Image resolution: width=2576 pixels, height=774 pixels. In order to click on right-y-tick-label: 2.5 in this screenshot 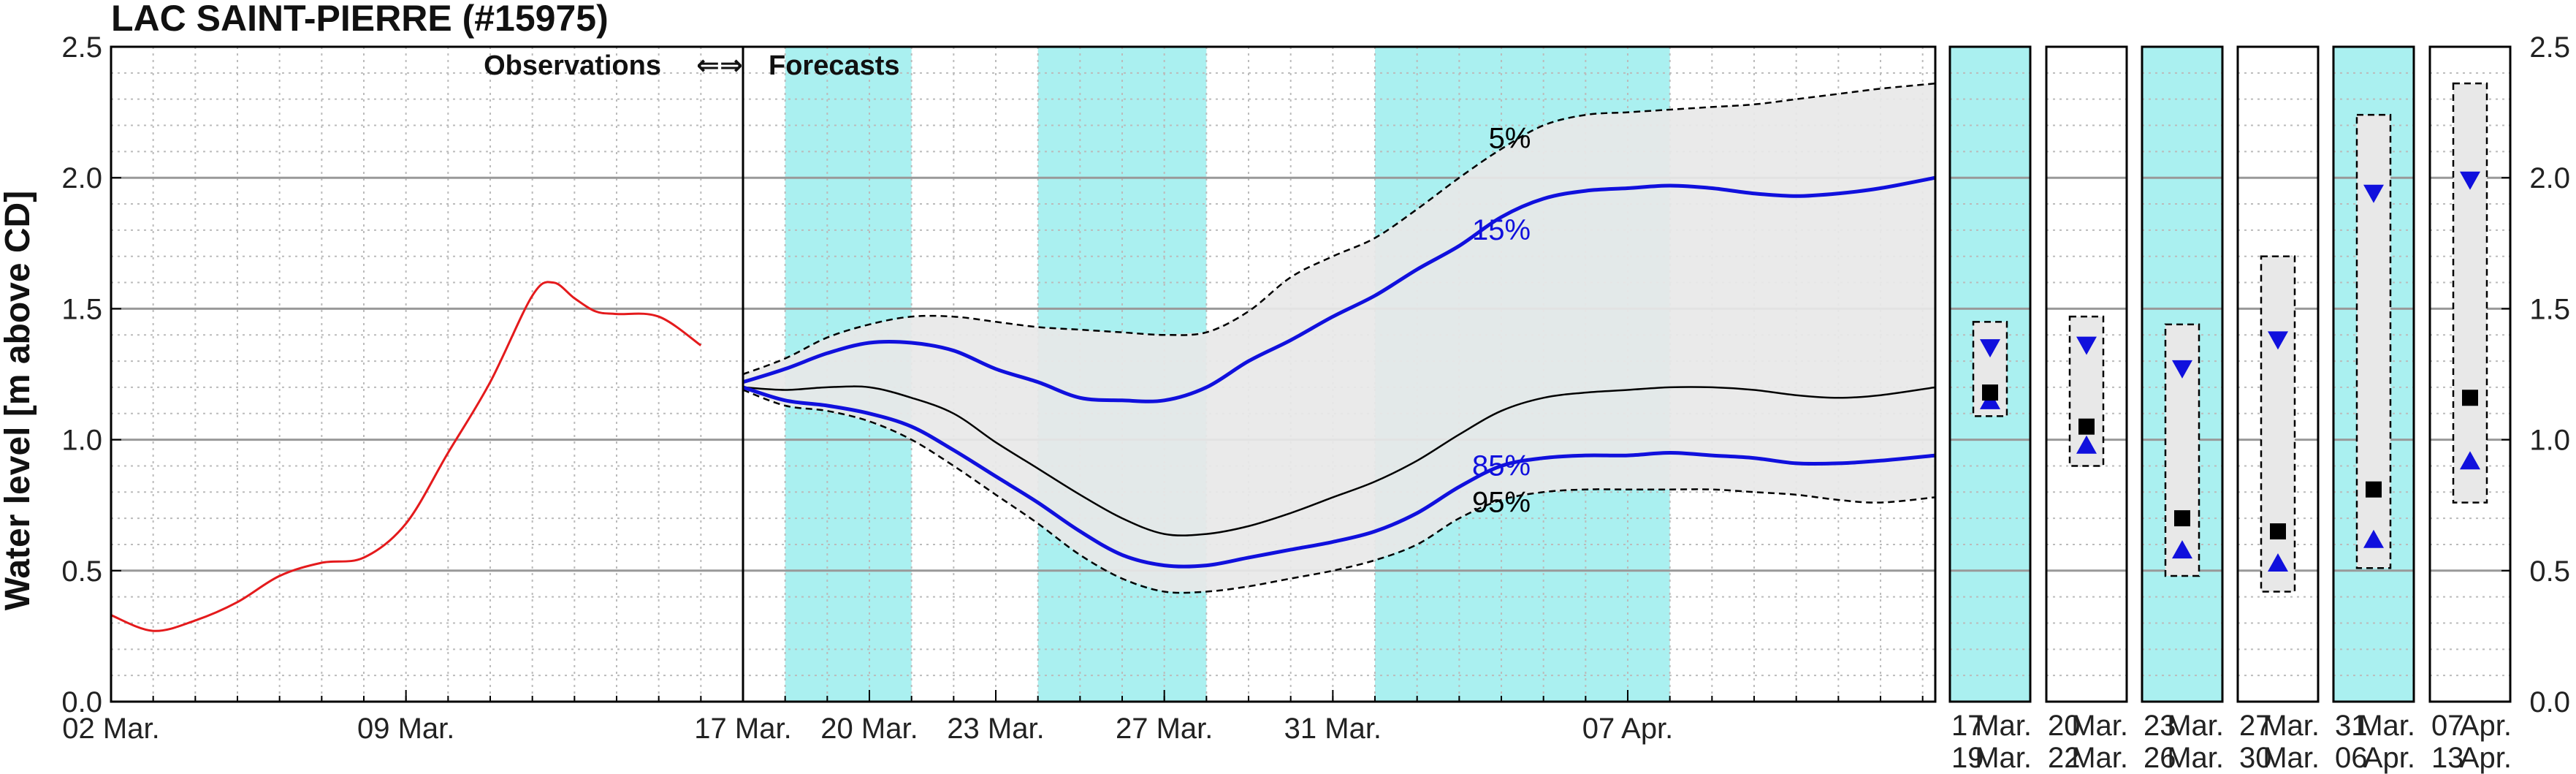, I will do `click(2550, 47)`.